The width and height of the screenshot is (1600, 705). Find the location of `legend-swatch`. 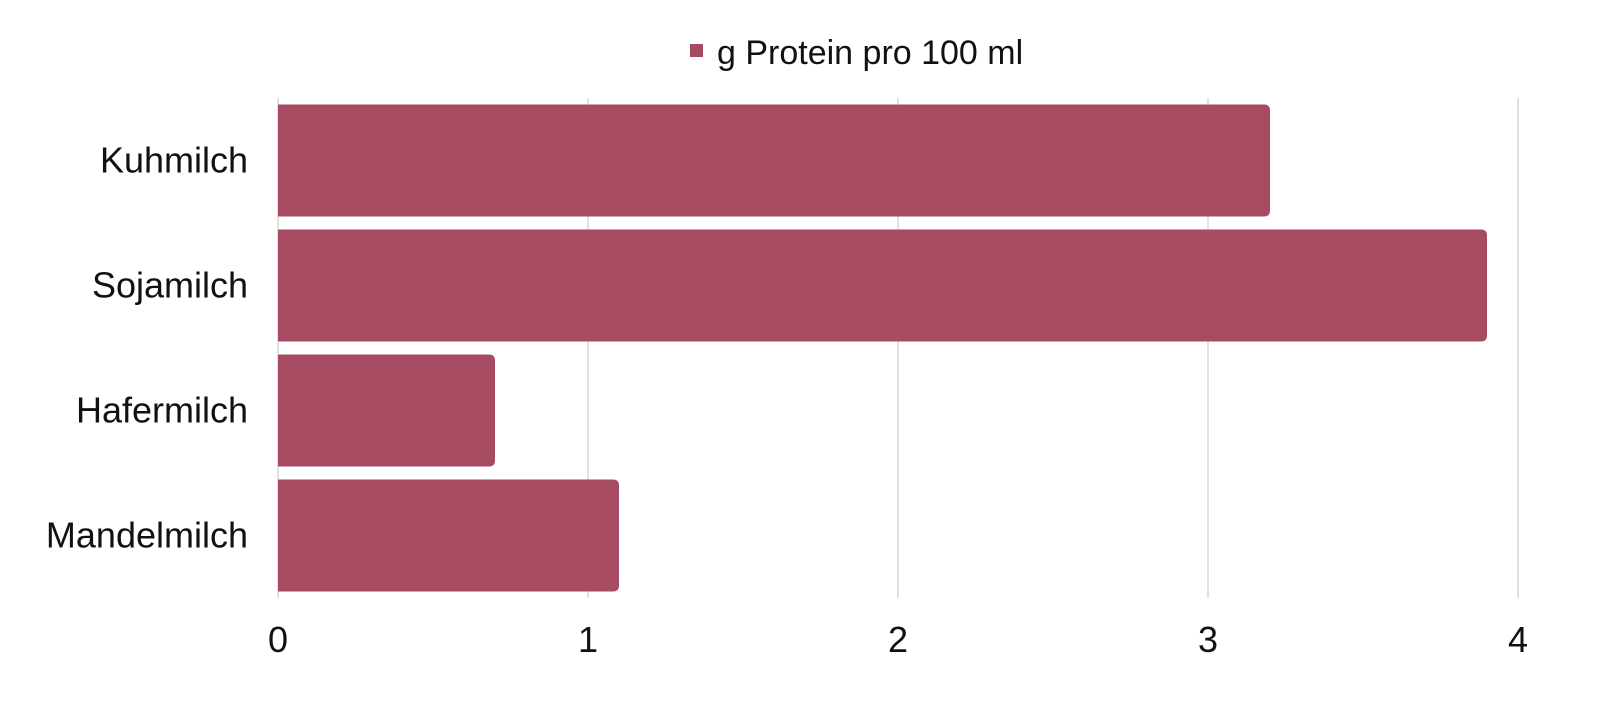

legend-swatch is located at coordinates (696, 50).